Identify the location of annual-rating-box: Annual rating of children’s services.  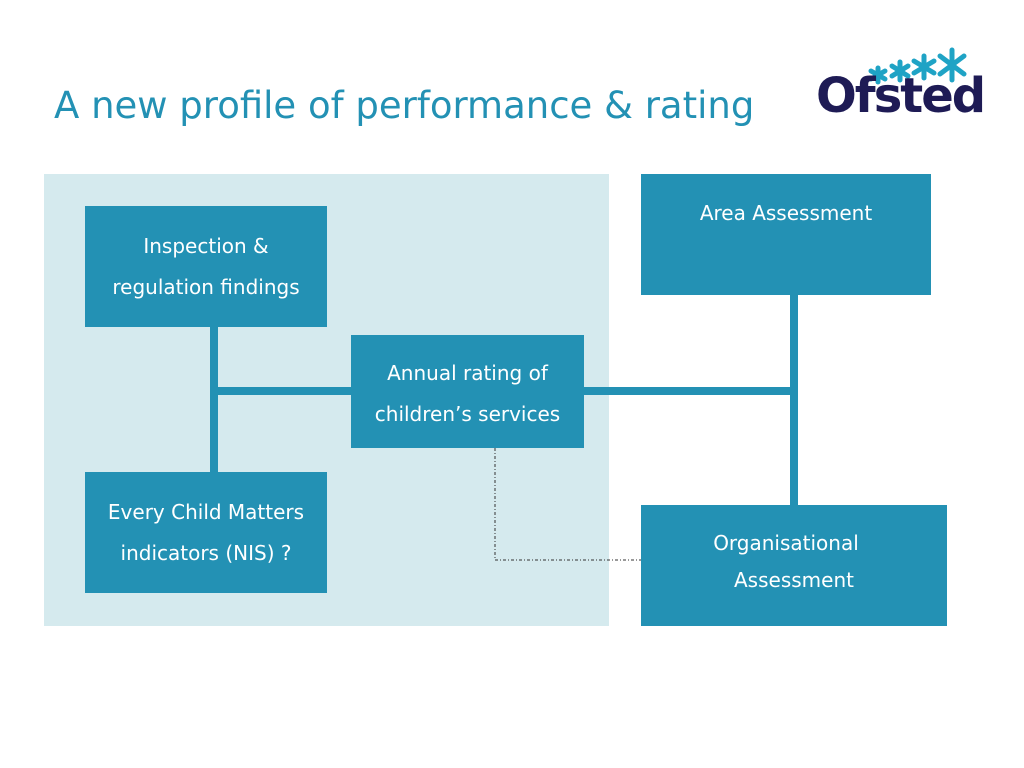
(467, 391).